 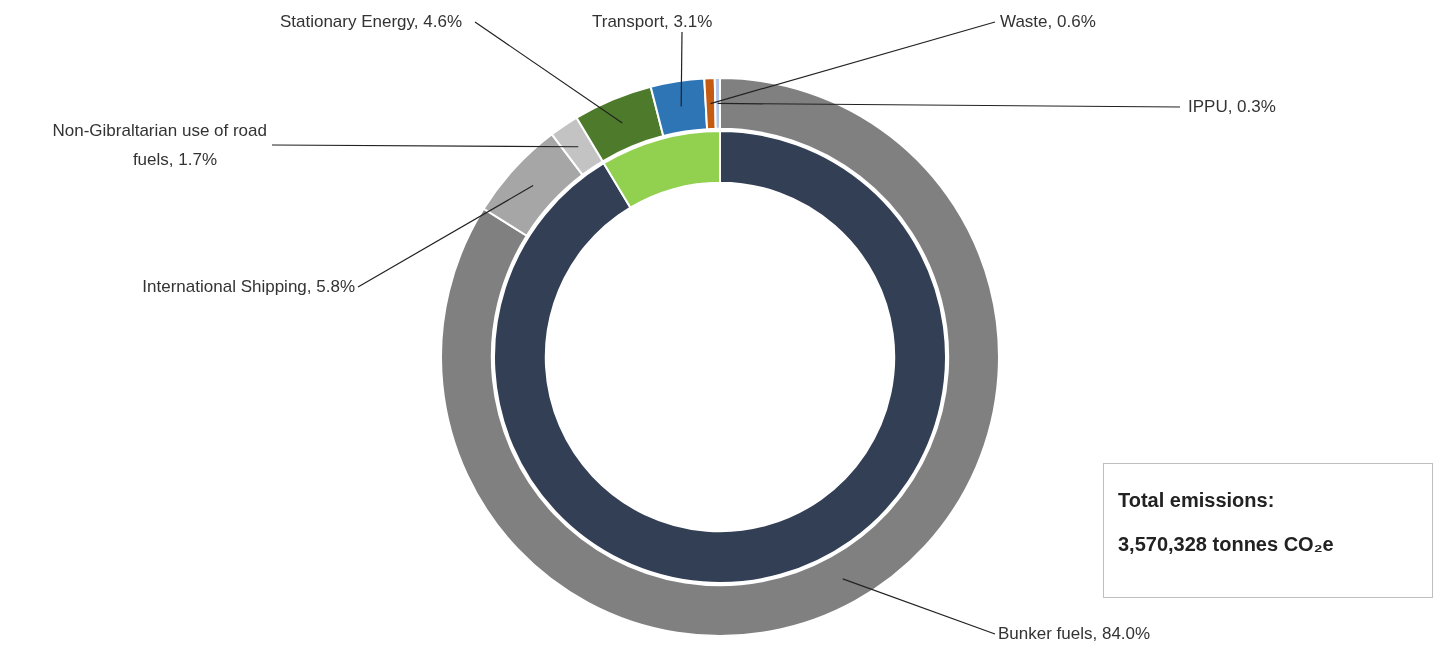 What do you see at coordinates (1226, 544) in the screenshot?
I see `text: 3,570,328 tonnes CO₂e` at bounding box center [1226, 544].